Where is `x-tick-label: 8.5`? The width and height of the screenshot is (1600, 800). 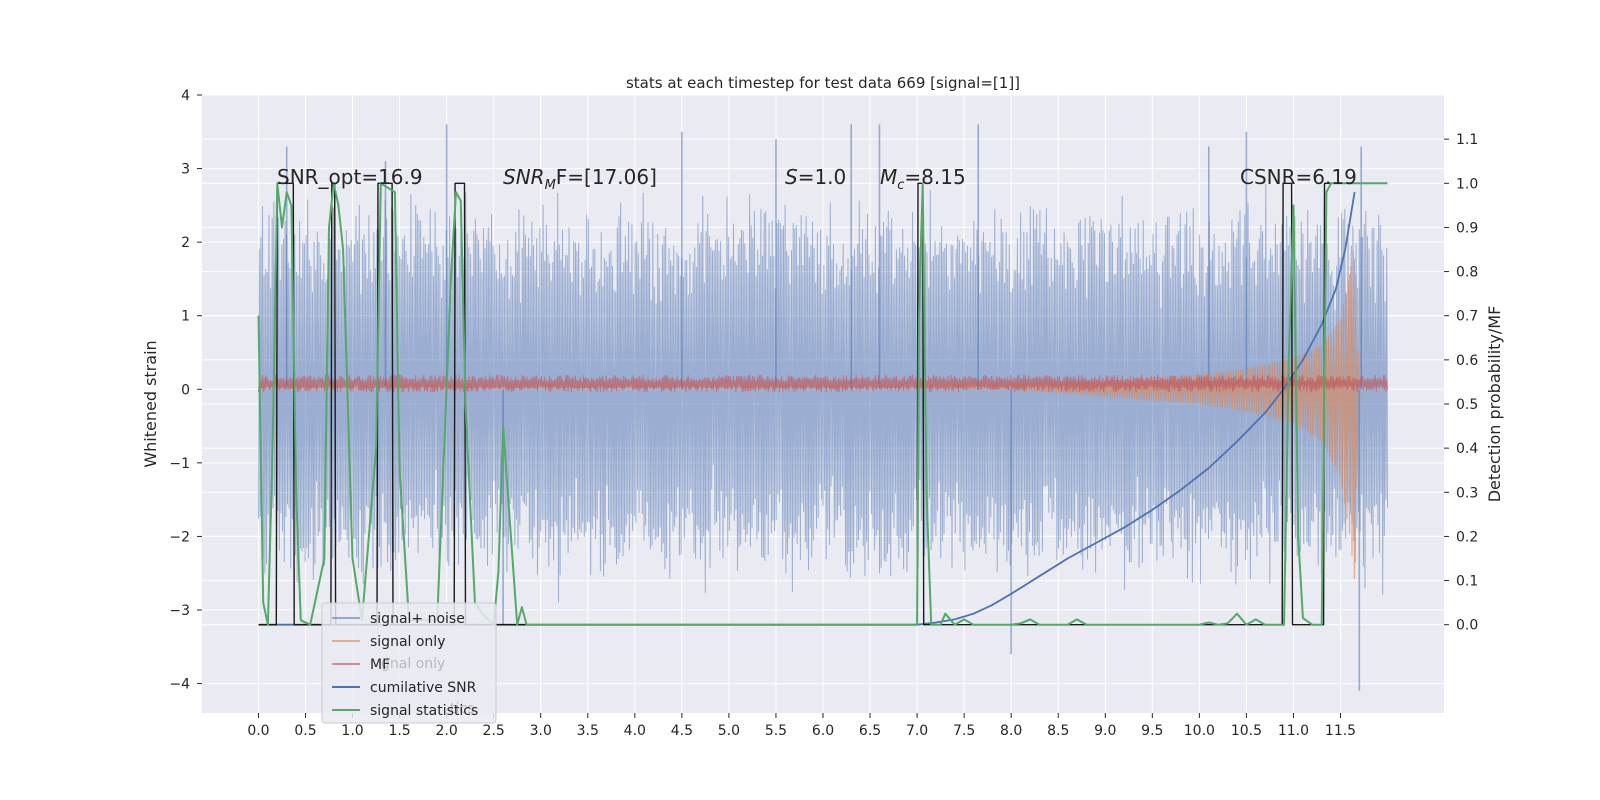
x-tick-label: 8.5 is located at coordinates (1058, 731).